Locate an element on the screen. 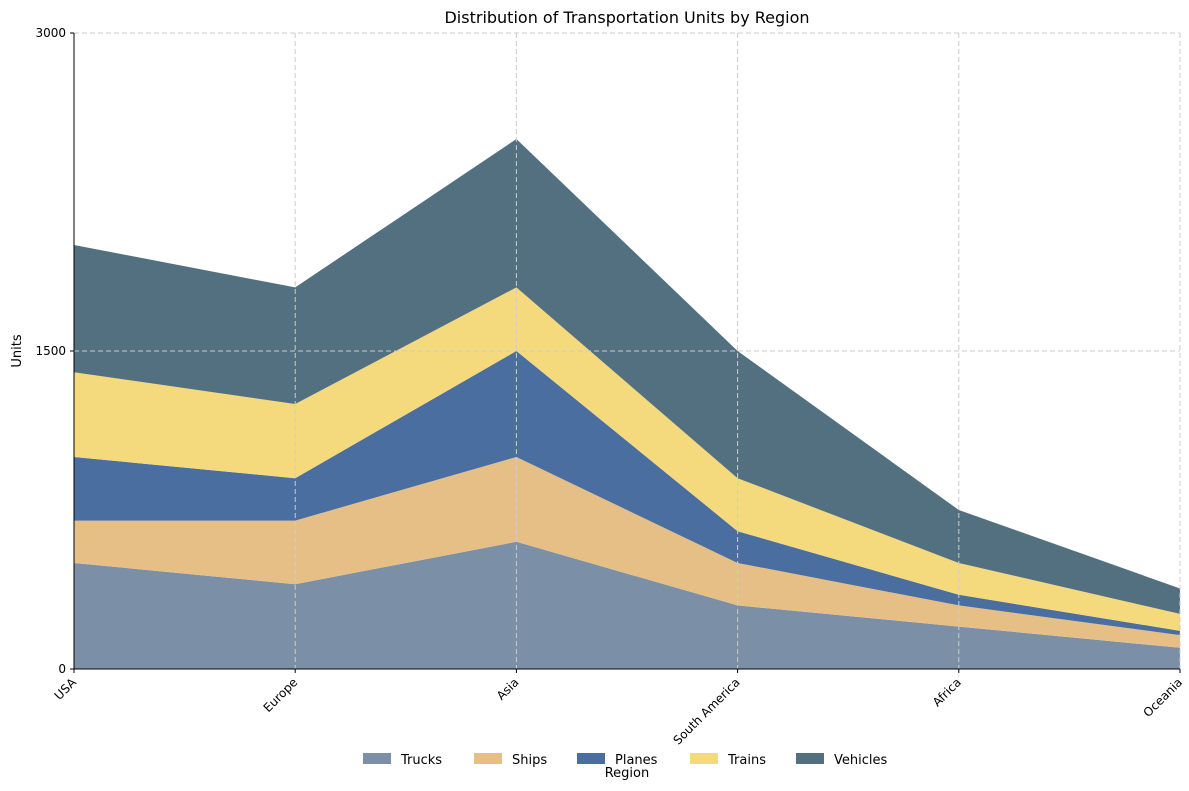  legend: Trucks Ships Planes Trains Vehicles is located at coordinates (625, 760).